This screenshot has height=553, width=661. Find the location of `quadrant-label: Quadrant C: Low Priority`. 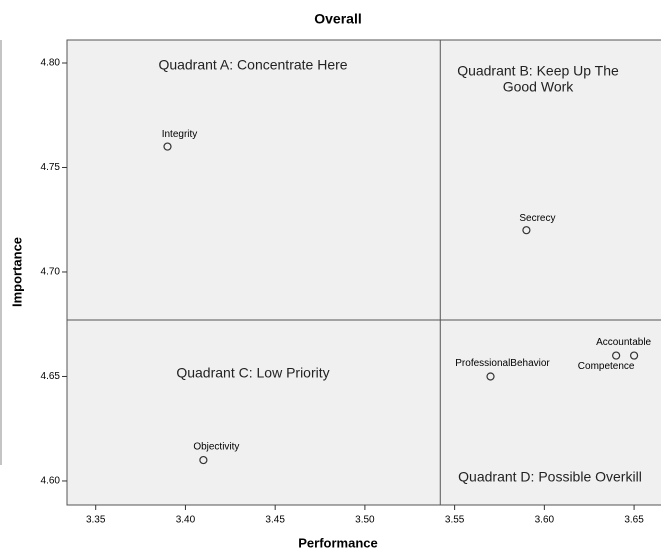

quadrant-label: Quadrant C: Low Priority is located at coordinates (252, 373).